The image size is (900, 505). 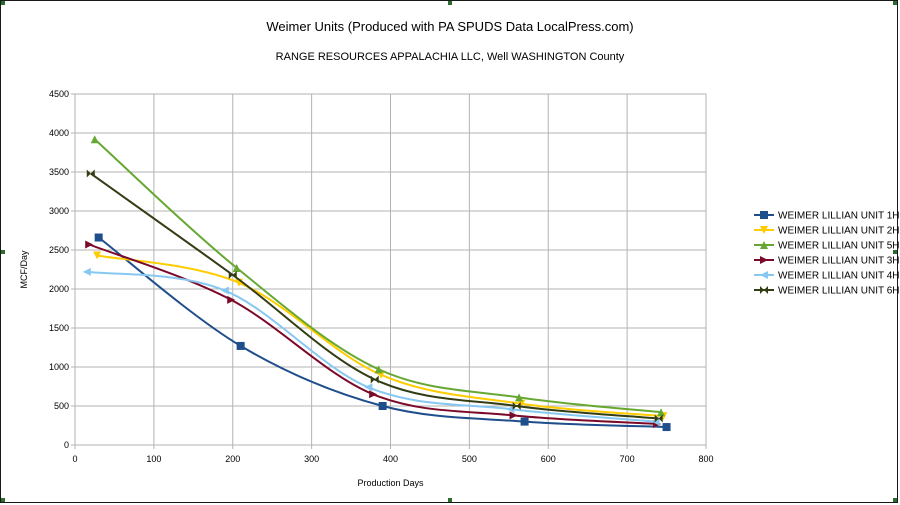 I want to click on x-tick-label: 300, so click(x=311, y=459).